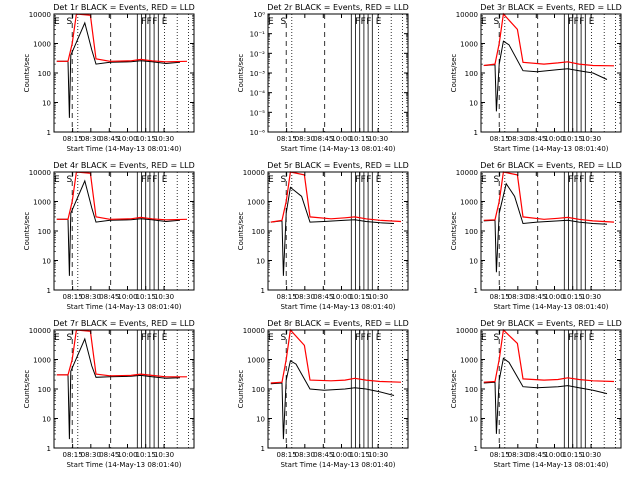  What do you see at coordinates (258, 133) in the screenshot?
I see `y-tick-label: 10⁻⁶` at bounding box center [258, 133].